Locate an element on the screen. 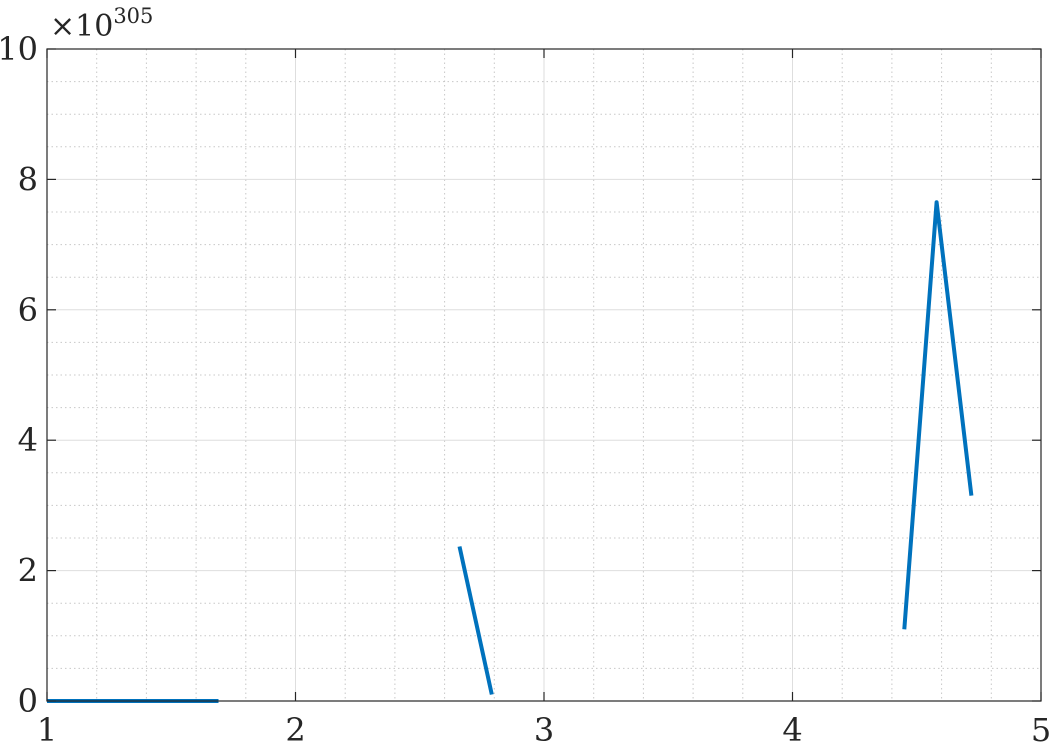 The image size is (1049, 747). x-tick-labels: 1 2 3 4 5 is located at coordinates (543, 729).